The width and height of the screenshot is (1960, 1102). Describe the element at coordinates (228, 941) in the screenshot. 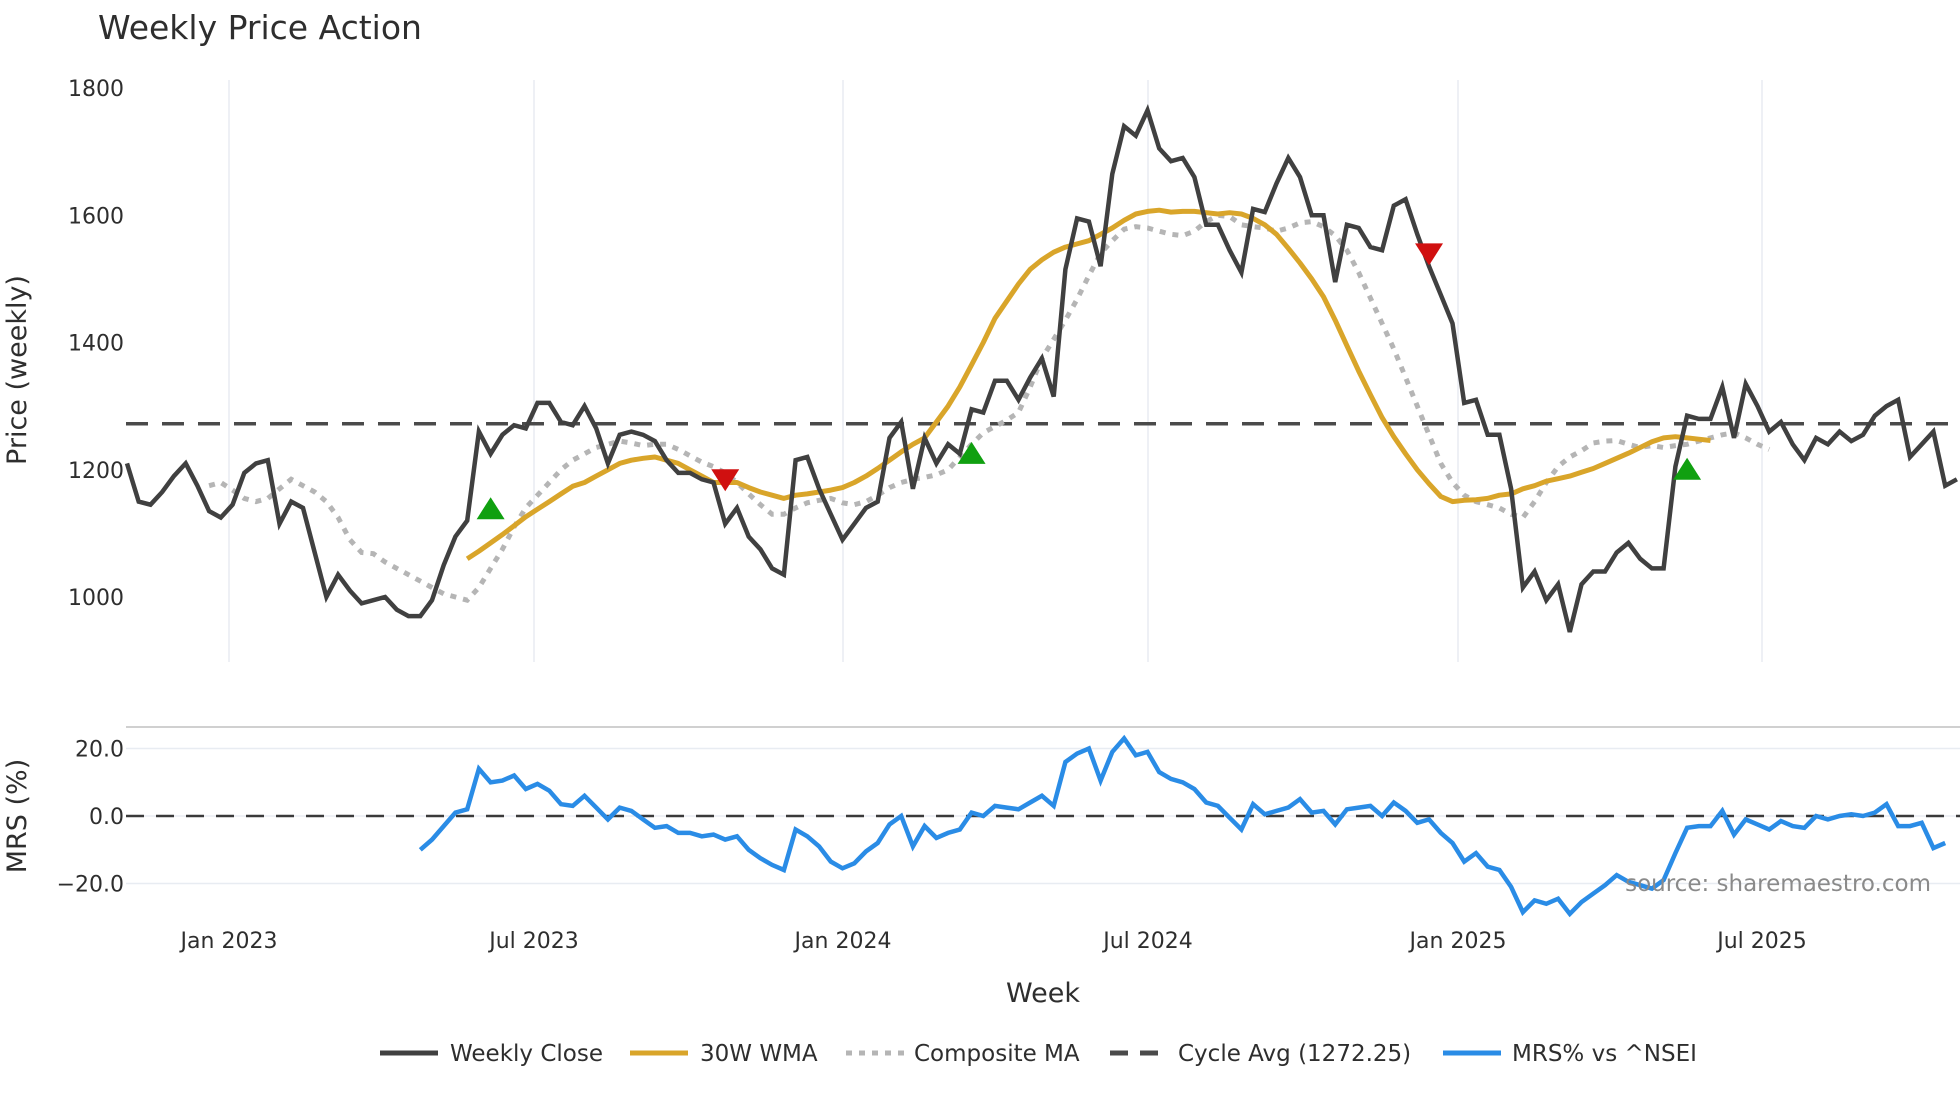

I see `x-tick-label: Jan 2023` at that location.